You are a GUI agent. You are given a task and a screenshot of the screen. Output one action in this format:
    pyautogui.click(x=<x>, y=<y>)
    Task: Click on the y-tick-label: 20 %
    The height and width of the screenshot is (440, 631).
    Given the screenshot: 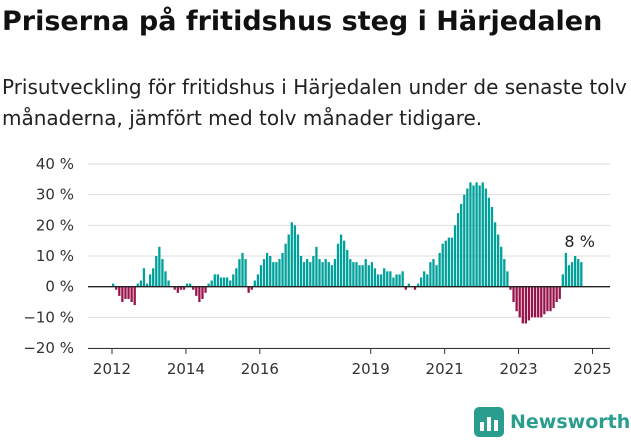 What is the action you would take?
    pyautogui.click(x=55, y=225)
    